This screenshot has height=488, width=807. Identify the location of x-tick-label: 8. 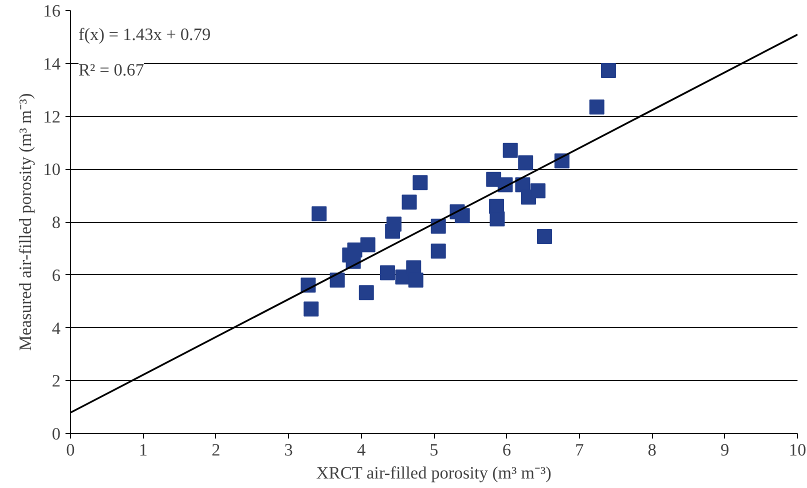
(652, 450).